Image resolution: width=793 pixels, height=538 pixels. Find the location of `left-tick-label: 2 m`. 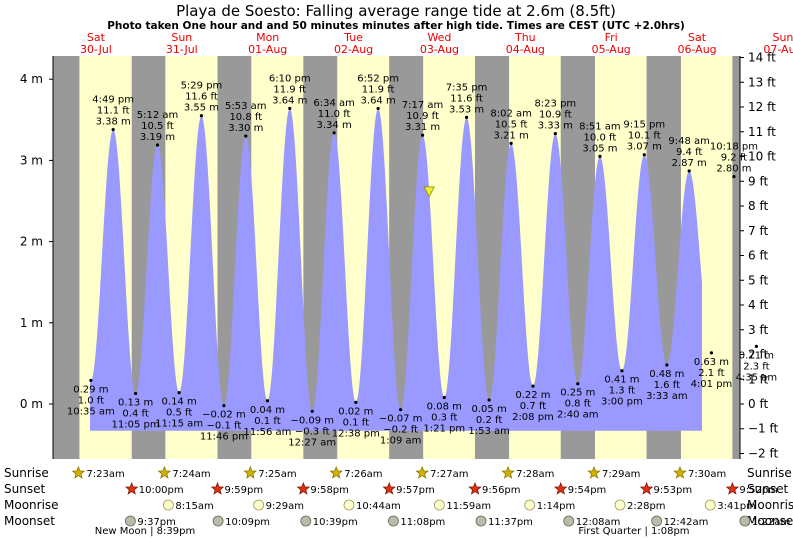

left-tick-label: 2 m is located at coordinates (31, 242).